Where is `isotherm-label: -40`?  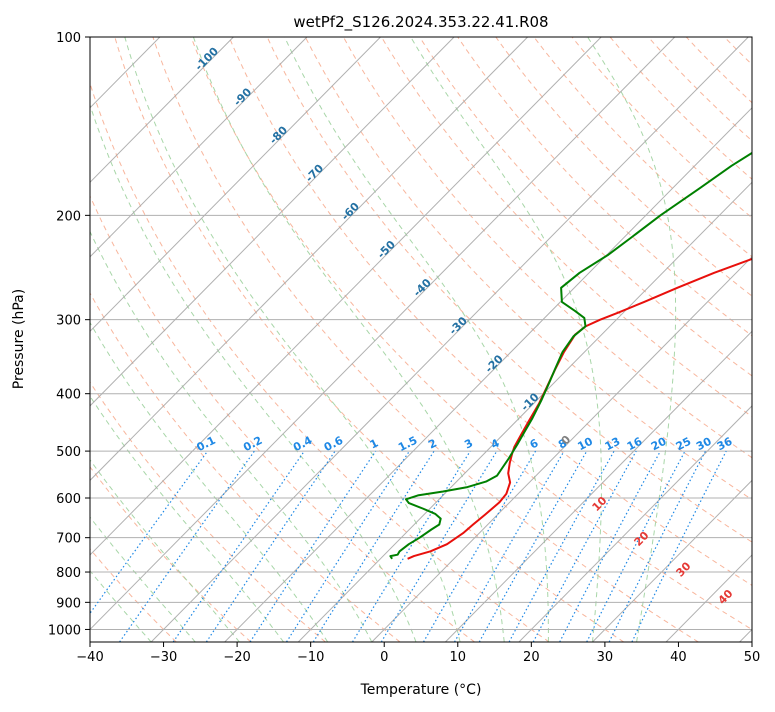 isotherm-label: -40 is located at coordinates (422, 287).